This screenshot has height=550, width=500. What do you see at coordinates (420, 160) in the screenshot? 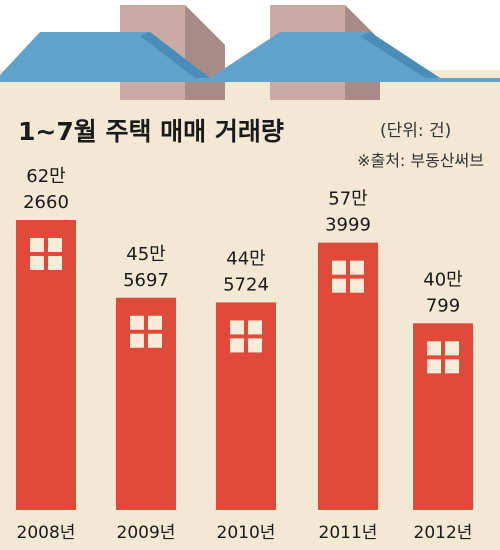
I see `source-note: ※출처: 부동산써브` at bounding box center [420, 160].